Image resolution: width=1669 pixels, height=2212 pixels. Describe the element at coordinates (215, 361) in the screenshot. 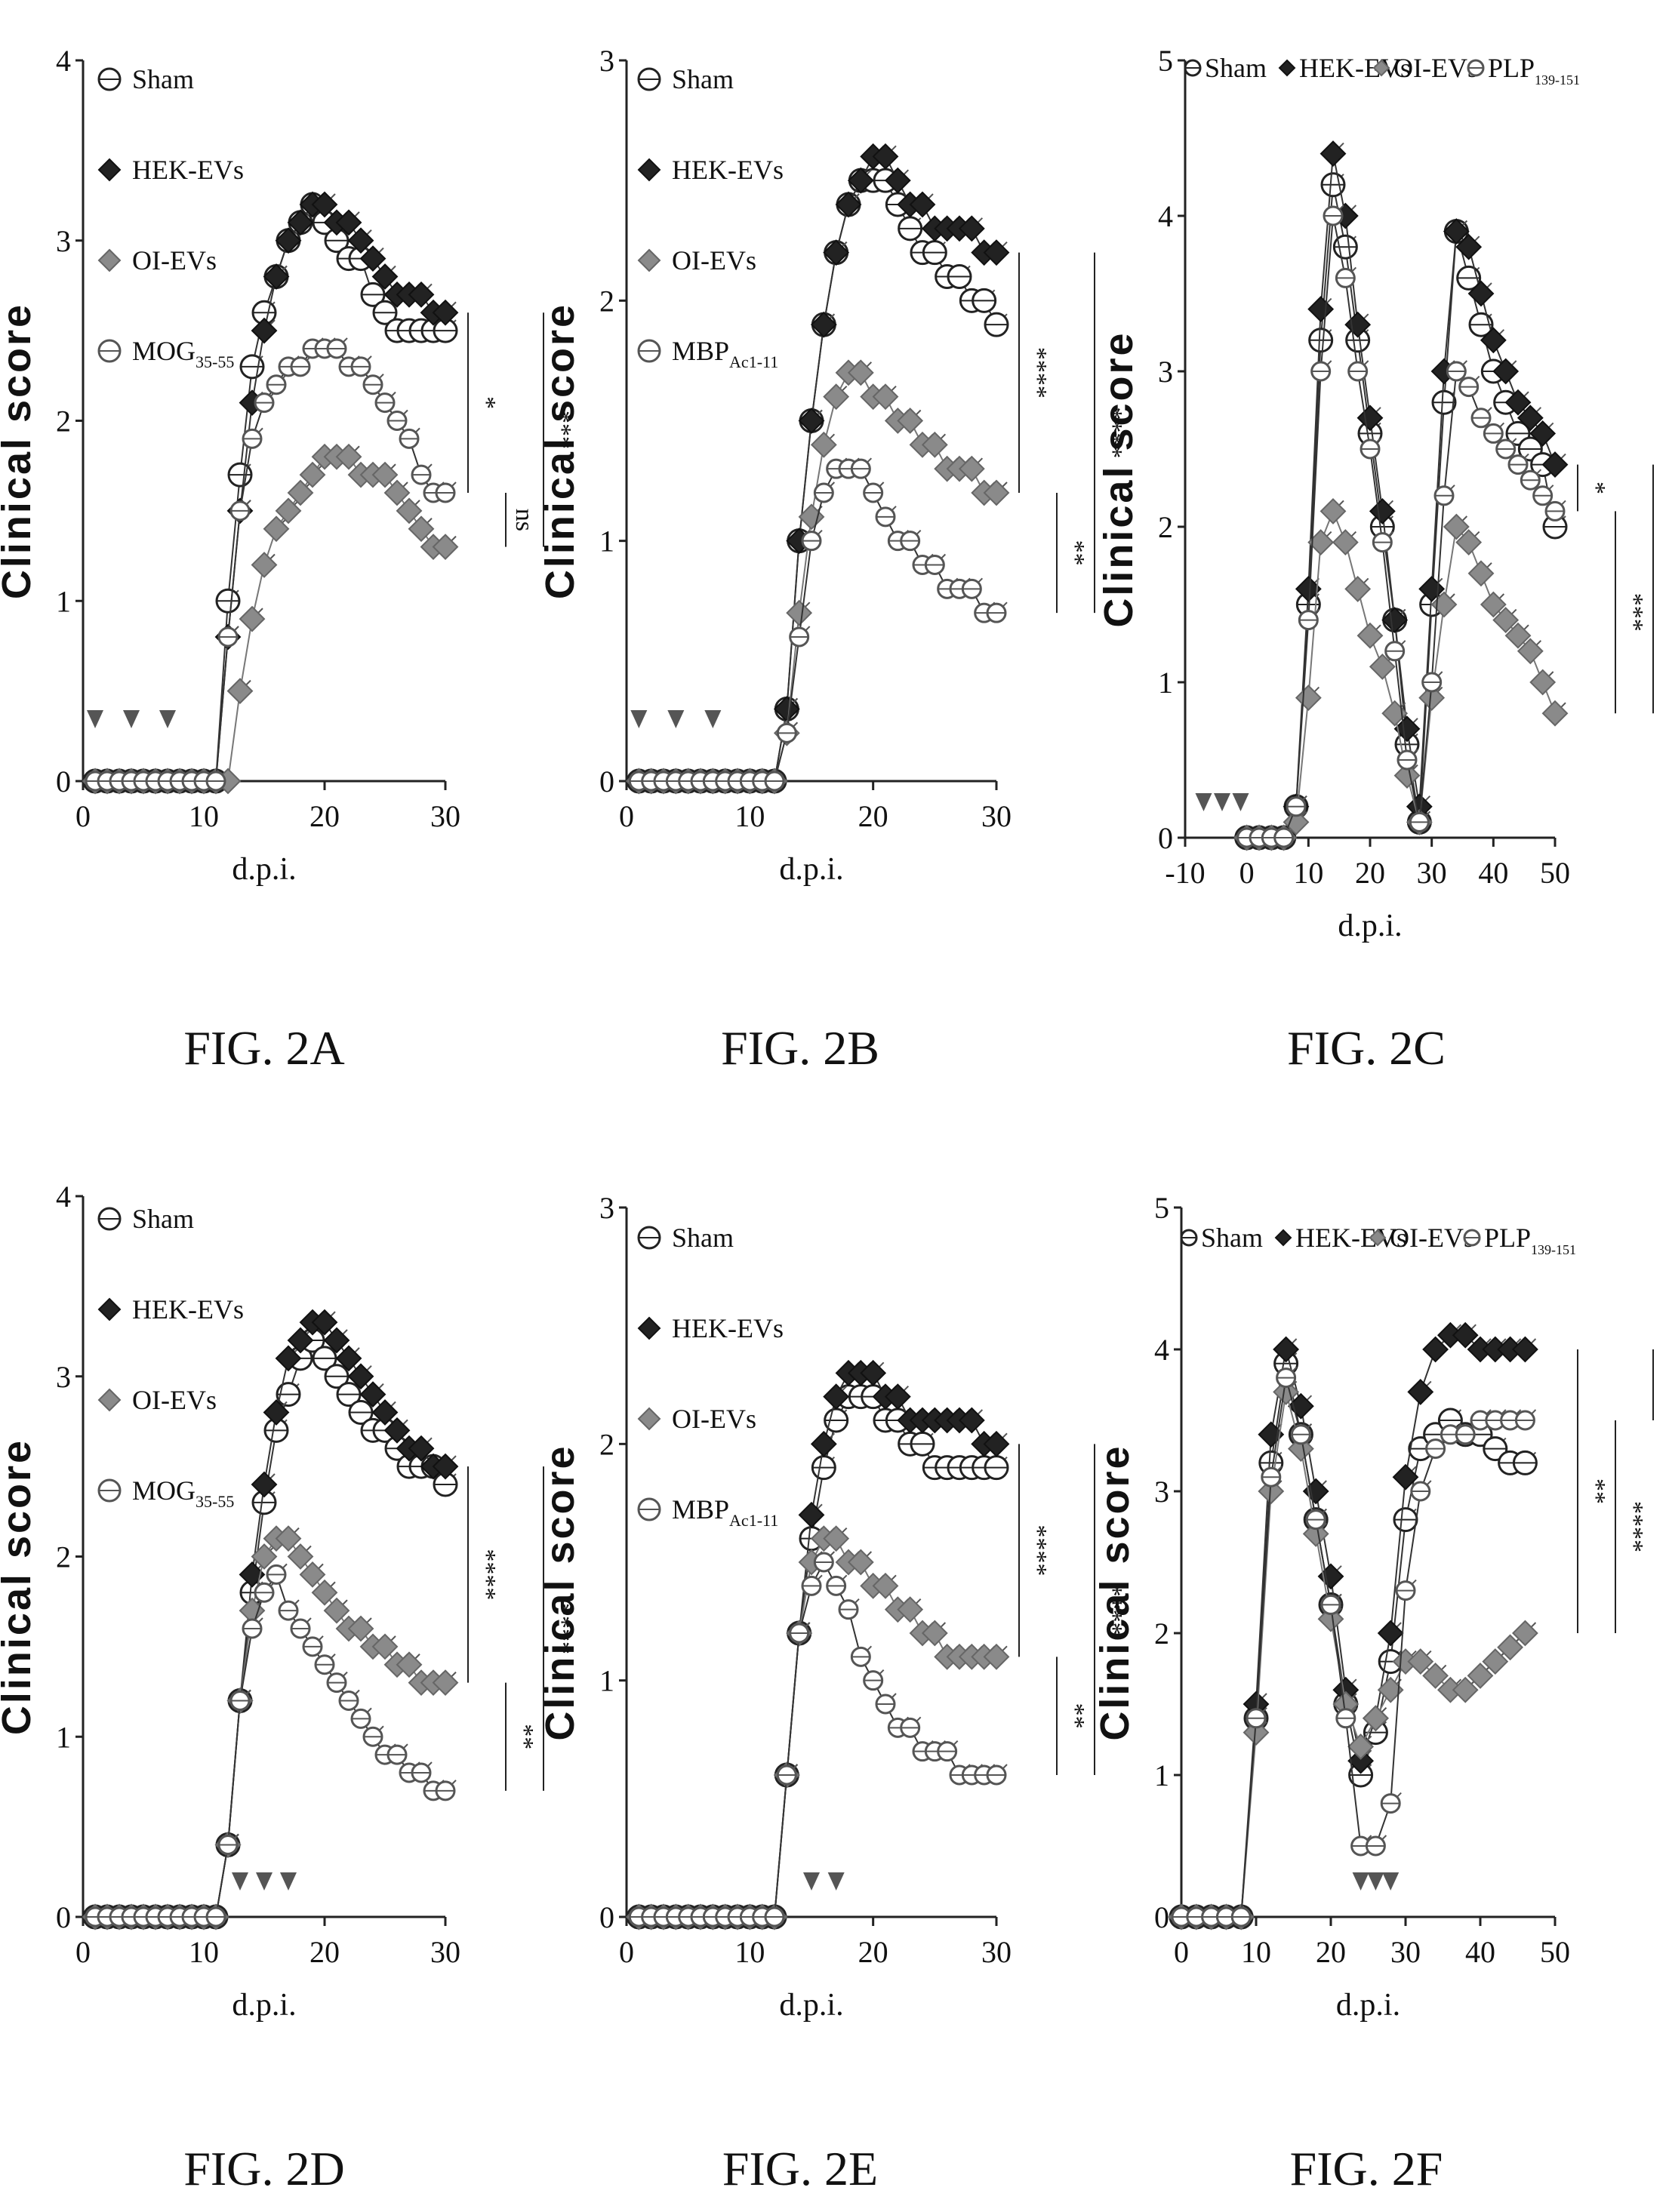

I see `legend-label-sub: 35-55` at that location.